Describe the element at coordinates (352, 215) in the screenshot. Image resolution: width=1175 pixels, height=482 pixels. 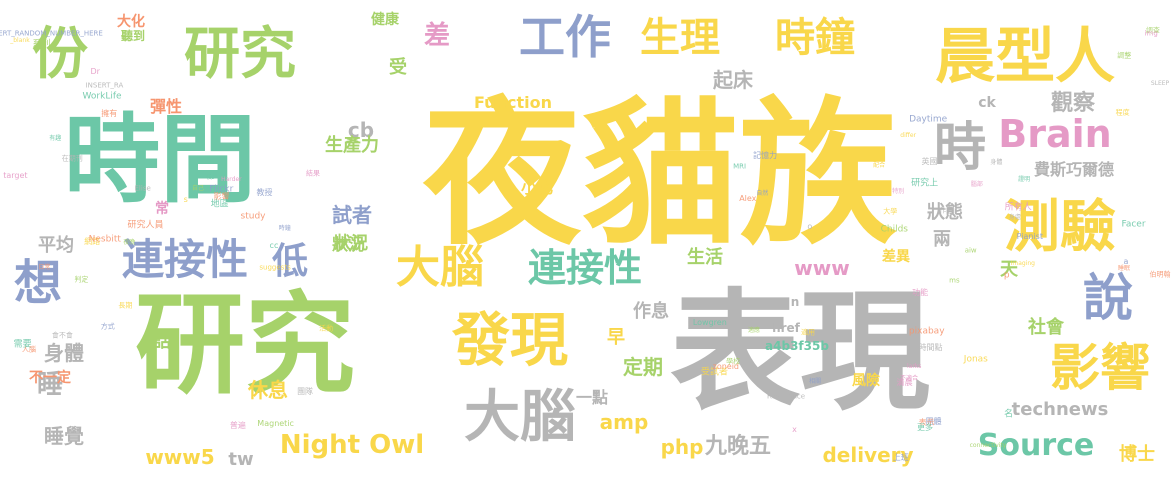
I see `word-subjects: 試者` at that location.